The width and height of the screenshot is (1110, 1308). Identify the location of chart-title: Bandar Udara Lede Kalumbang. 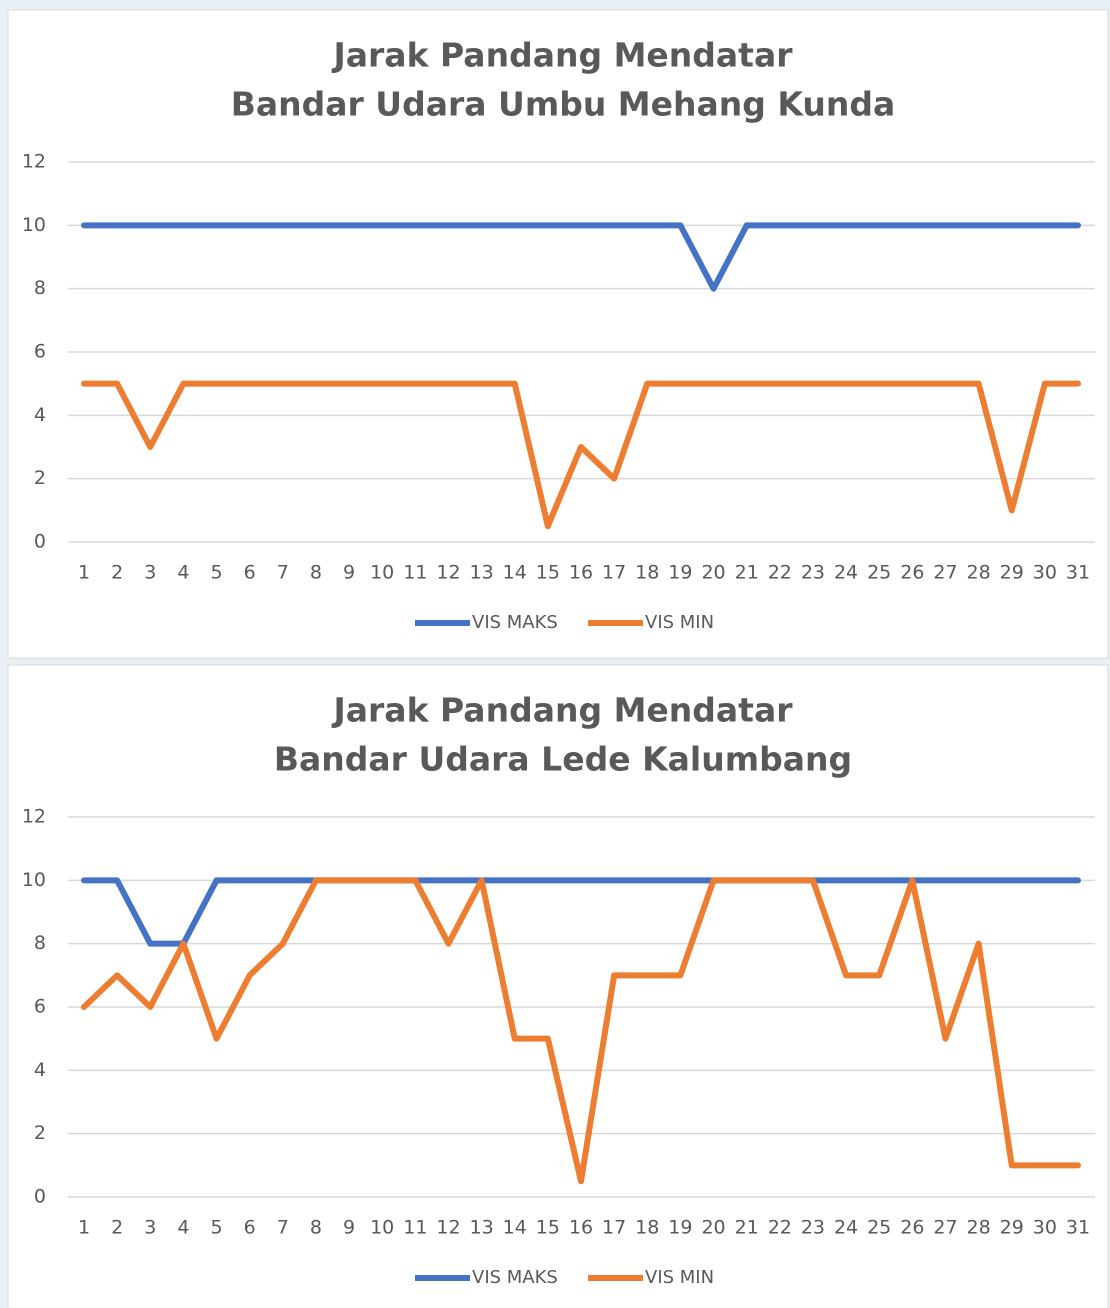
(563, 759).